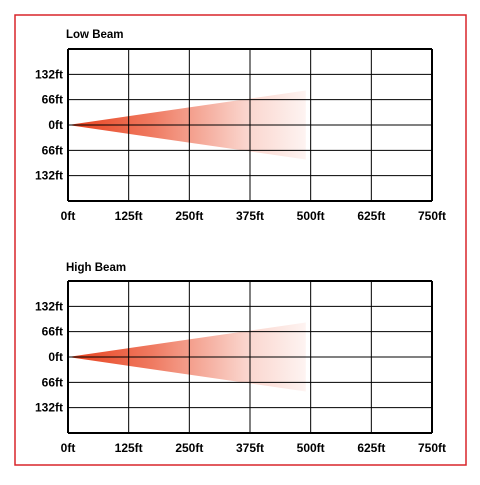  Describe the element at coordinates (95, 35) in the screenshot. I see `chart-title: Low Beam` at that location.